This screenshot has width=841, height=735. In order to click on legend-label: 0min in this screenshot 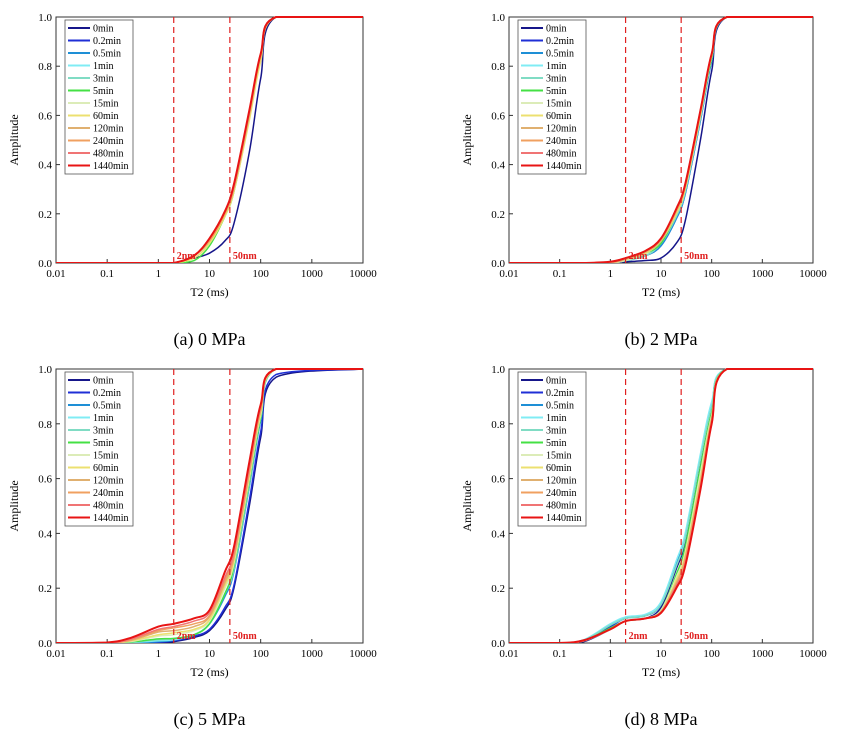, I will do `click(556, 381)`.